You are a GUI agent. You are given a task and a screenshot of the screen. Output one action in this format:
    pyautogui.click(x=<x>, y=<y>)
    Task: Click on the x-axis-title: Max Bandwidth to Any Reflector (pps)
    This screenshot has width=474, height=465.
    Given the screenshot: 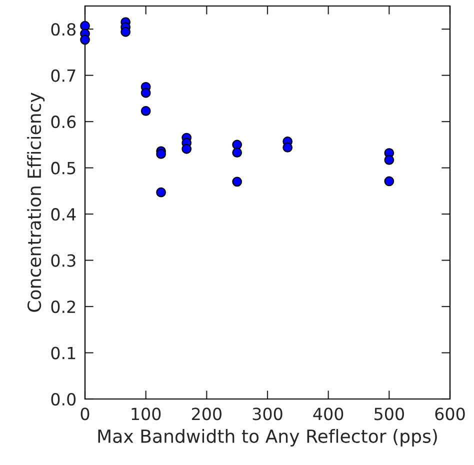 What is the action you would take?
    pyautogui.click(x=267, y=437)
    